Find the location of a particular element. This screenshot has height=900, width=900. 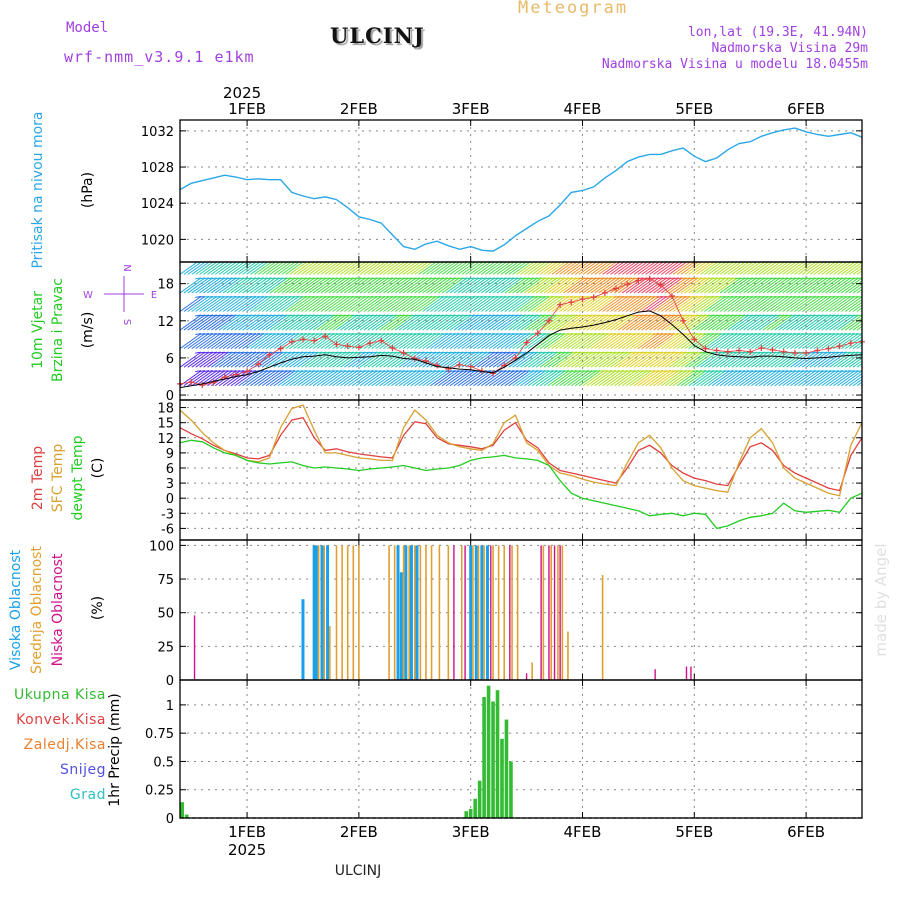

compass-rose: NW ES is located at coordinates (120, 294).